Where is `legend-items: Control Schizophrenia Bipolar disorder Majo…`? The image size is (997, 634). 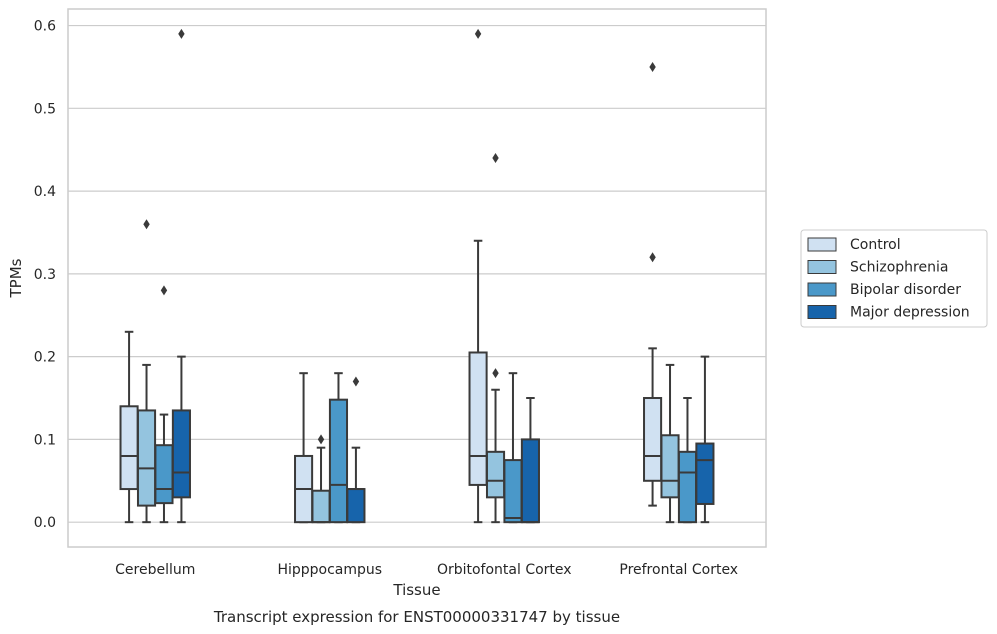 legend-items: Control Schizophrenia Bipolar disorder Majo… is located at coordinates (888, 279).